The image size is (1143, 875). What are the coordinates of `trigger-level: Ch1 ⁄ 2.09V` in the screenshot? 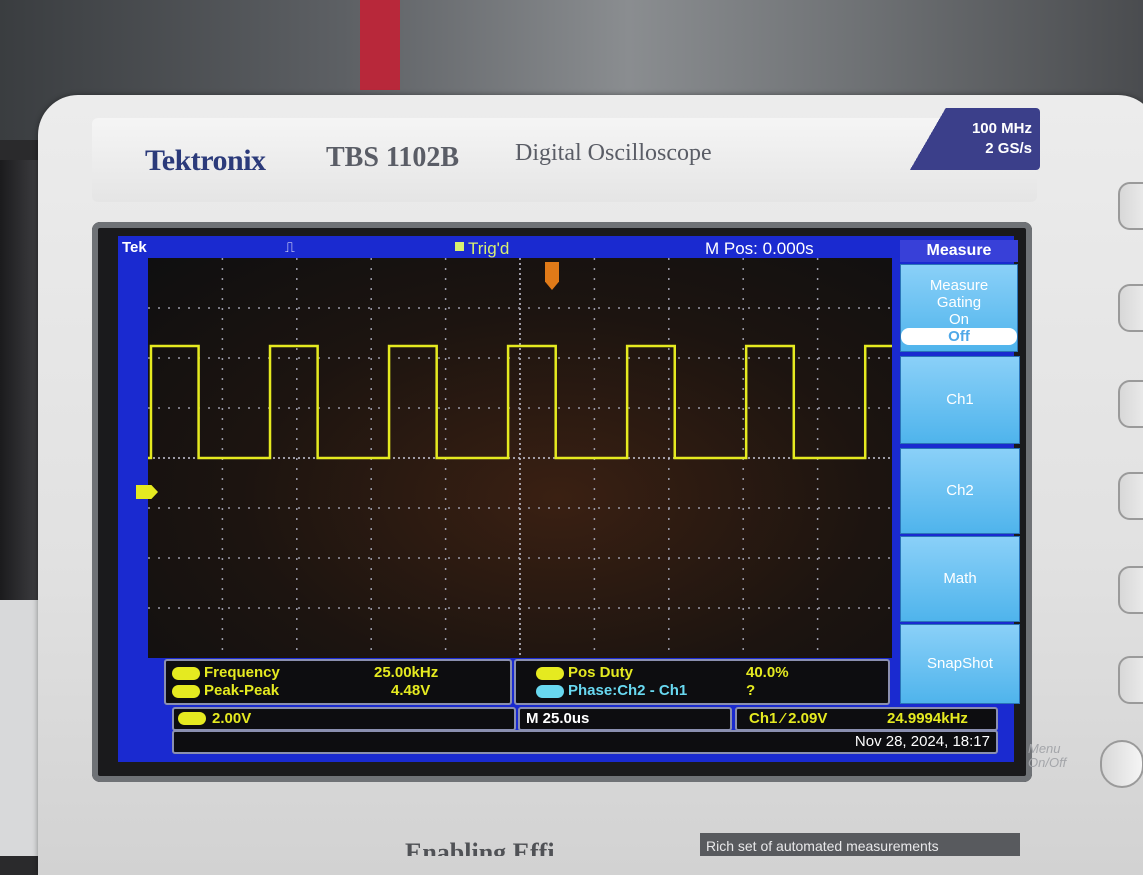 It's located at (788, 718).